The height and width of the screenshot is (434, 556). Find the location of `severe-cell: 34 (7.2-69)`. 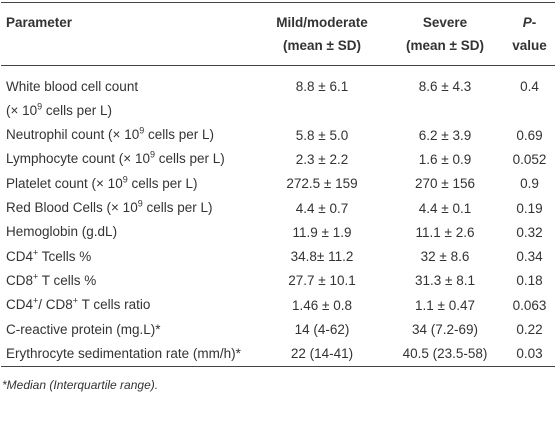

severe-cell: 34 (7.2-69) is located at coordinates (445, 330).